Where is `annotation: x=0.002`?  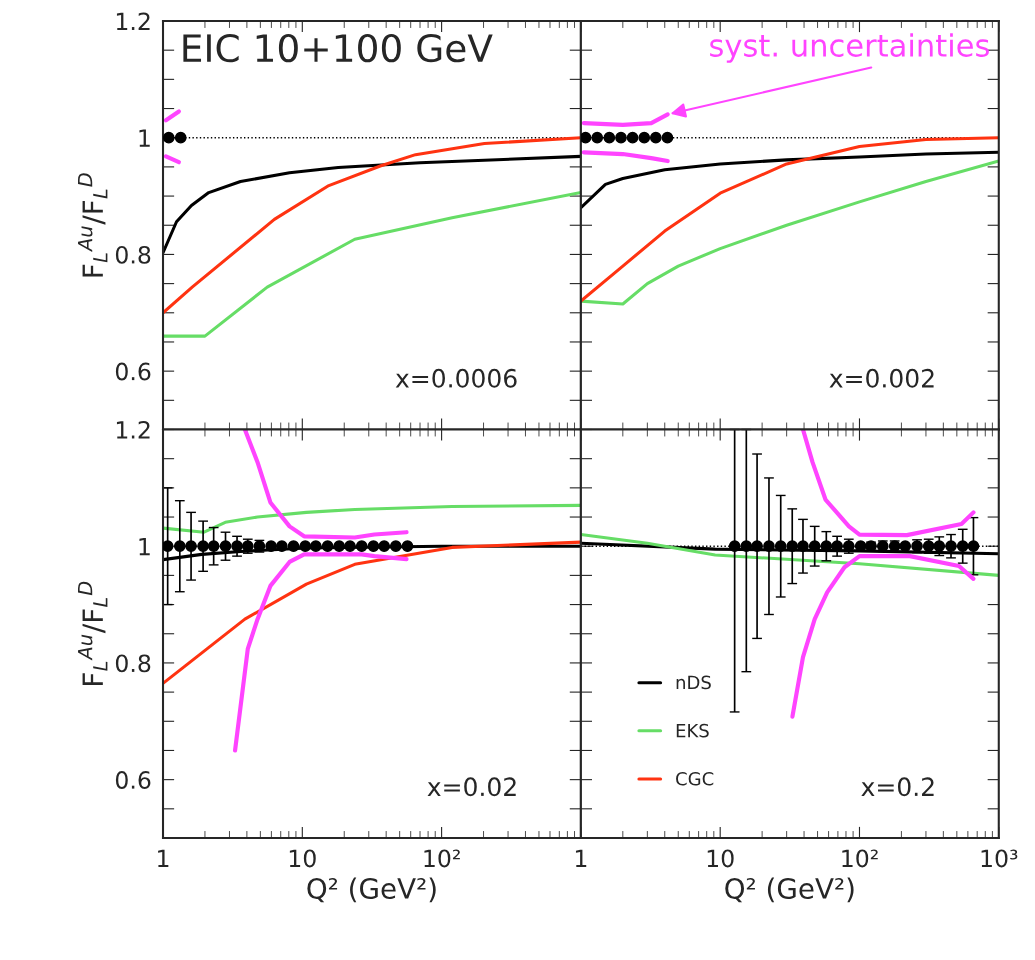
annotation: x=0.002 is located at coordinates (881, 378).